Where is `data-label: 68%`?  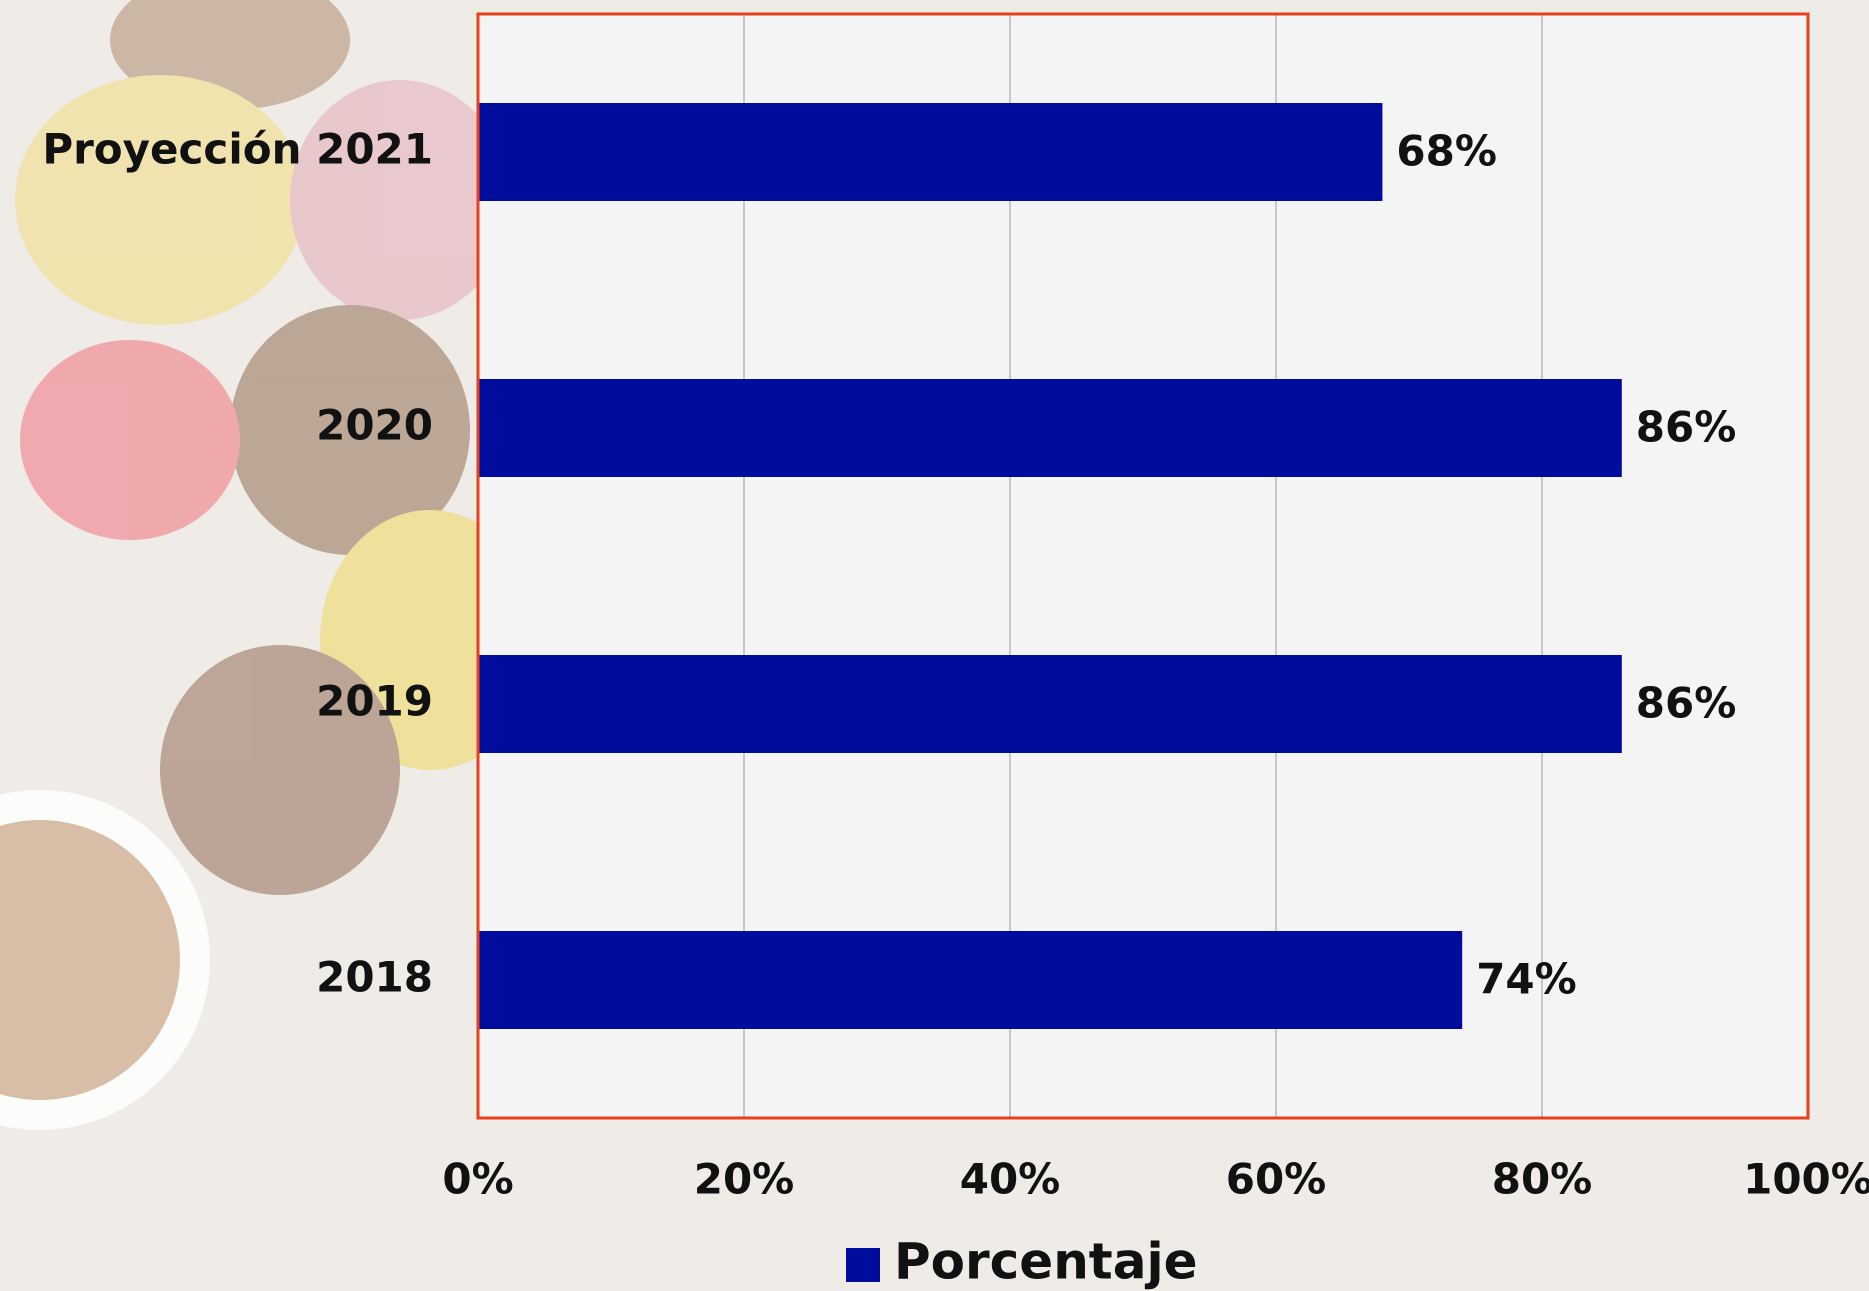 data-label: 68% is located at coordinates (1446, 151).